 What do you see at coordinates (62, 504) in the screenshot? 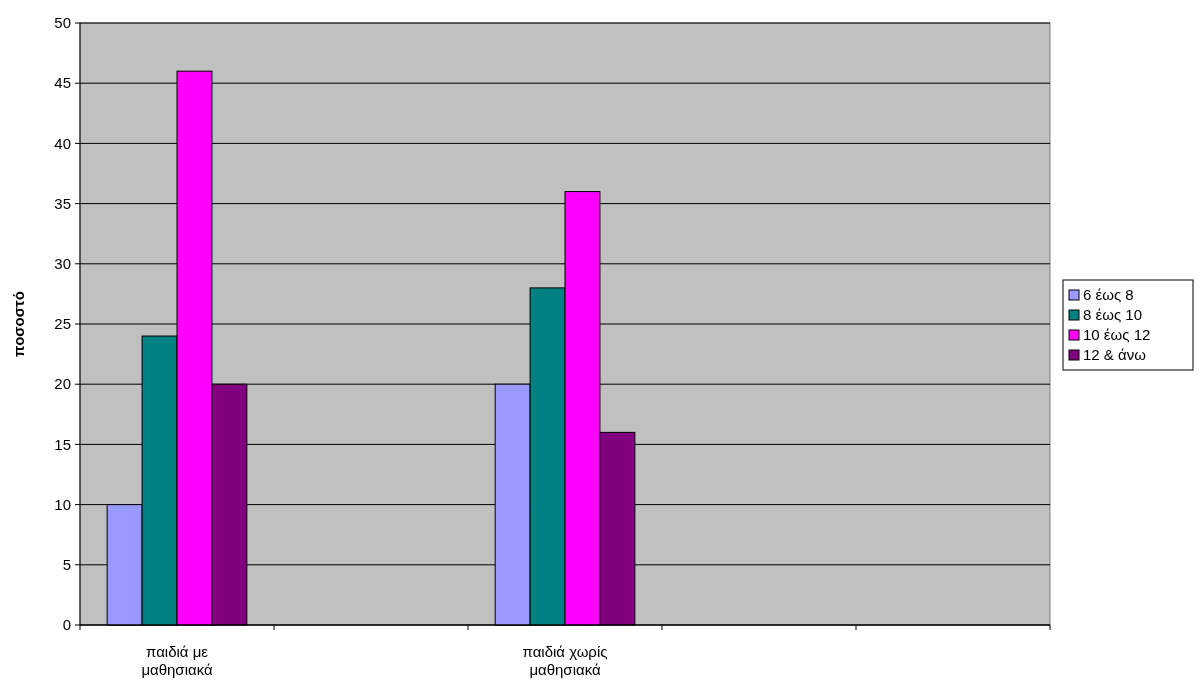
I see `y-tick-label: 10` at bounding box center [62, 504].